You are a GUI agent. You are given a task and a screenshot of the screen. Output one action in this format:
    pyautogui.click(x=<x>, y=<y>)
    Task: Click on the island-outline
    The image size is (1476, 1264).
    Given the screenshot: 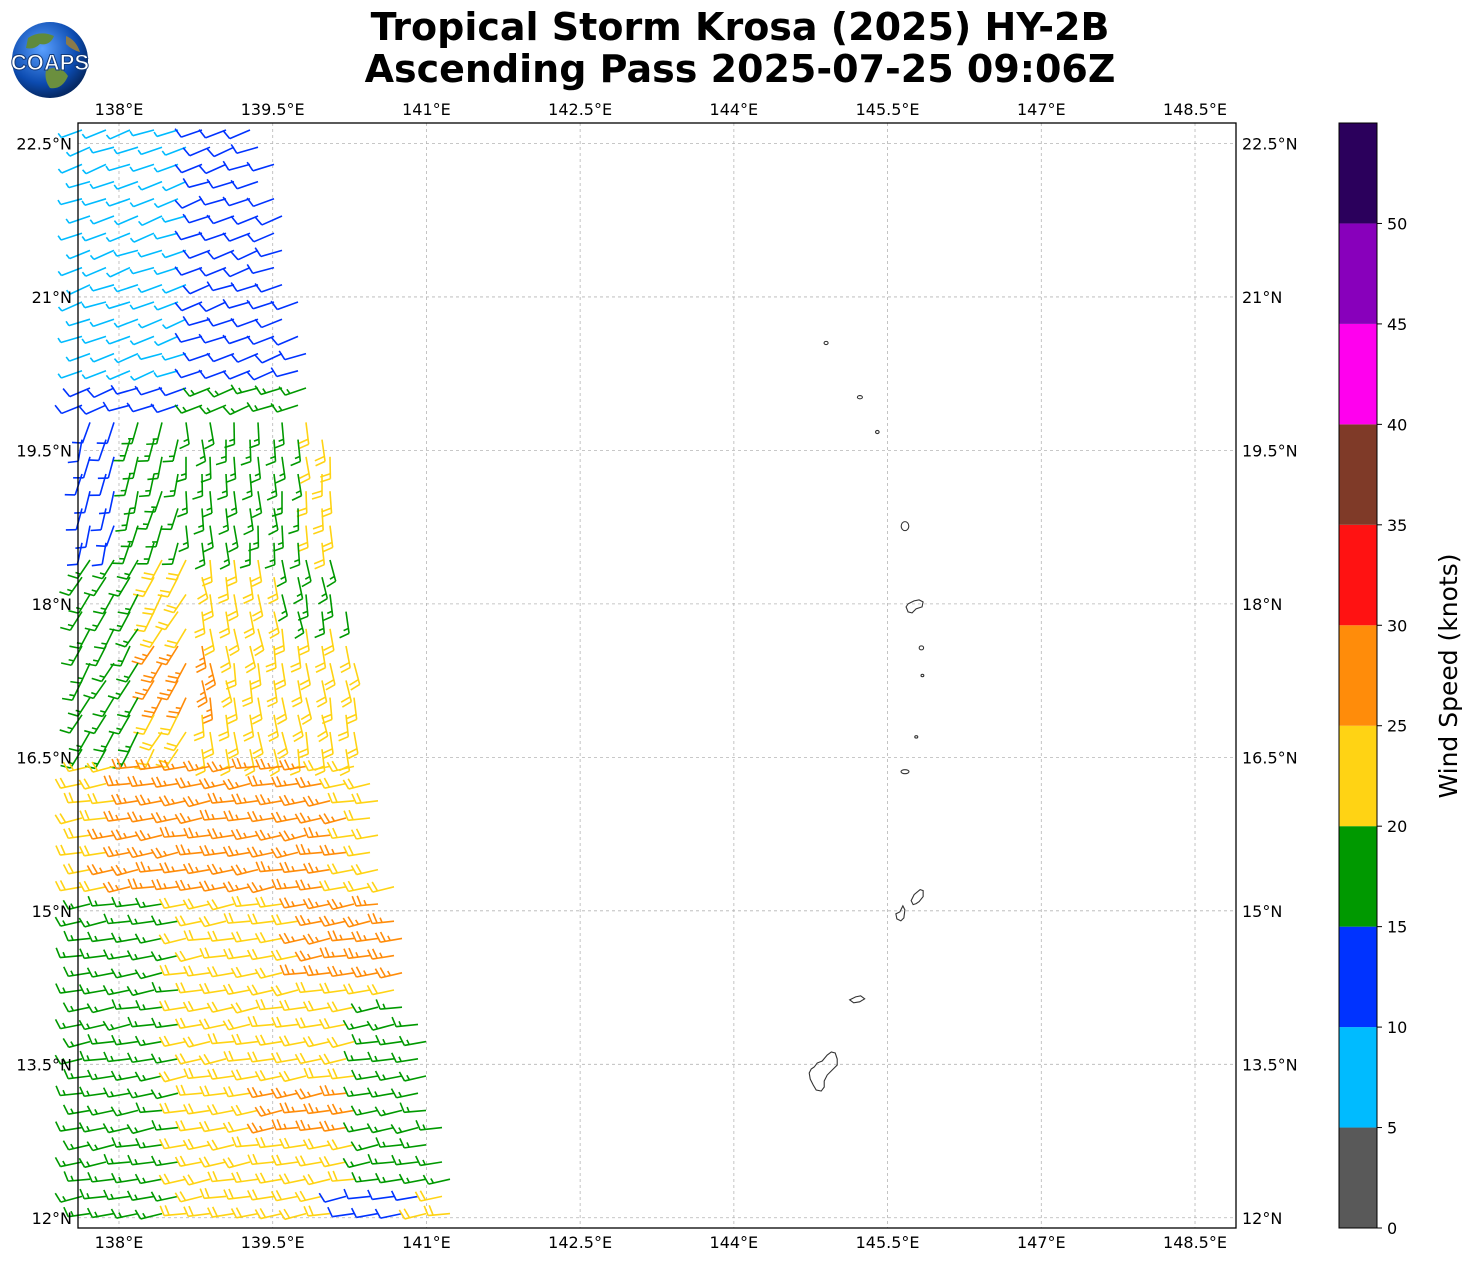 What is the action you would take?
    pyautogui.click(x=857, y=999)
    